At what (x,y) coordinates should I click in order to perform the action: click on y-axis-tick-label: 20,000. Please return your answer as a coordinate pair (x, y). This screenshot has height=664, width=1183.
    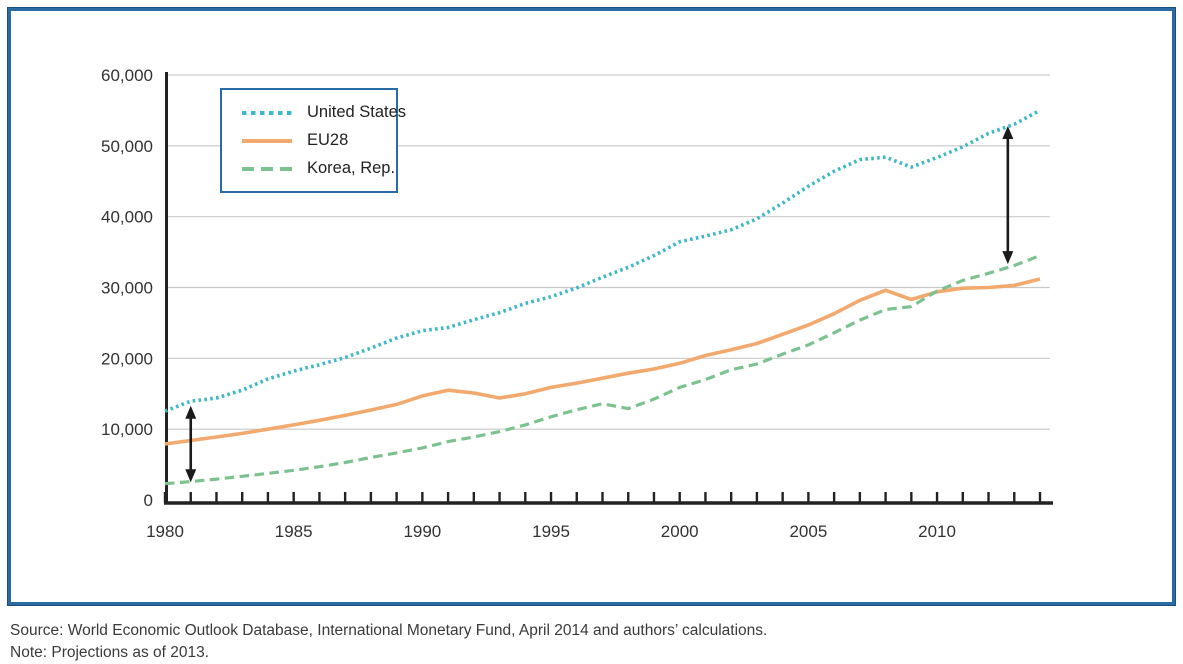
    Looking at the image, I should click on (127, 358).